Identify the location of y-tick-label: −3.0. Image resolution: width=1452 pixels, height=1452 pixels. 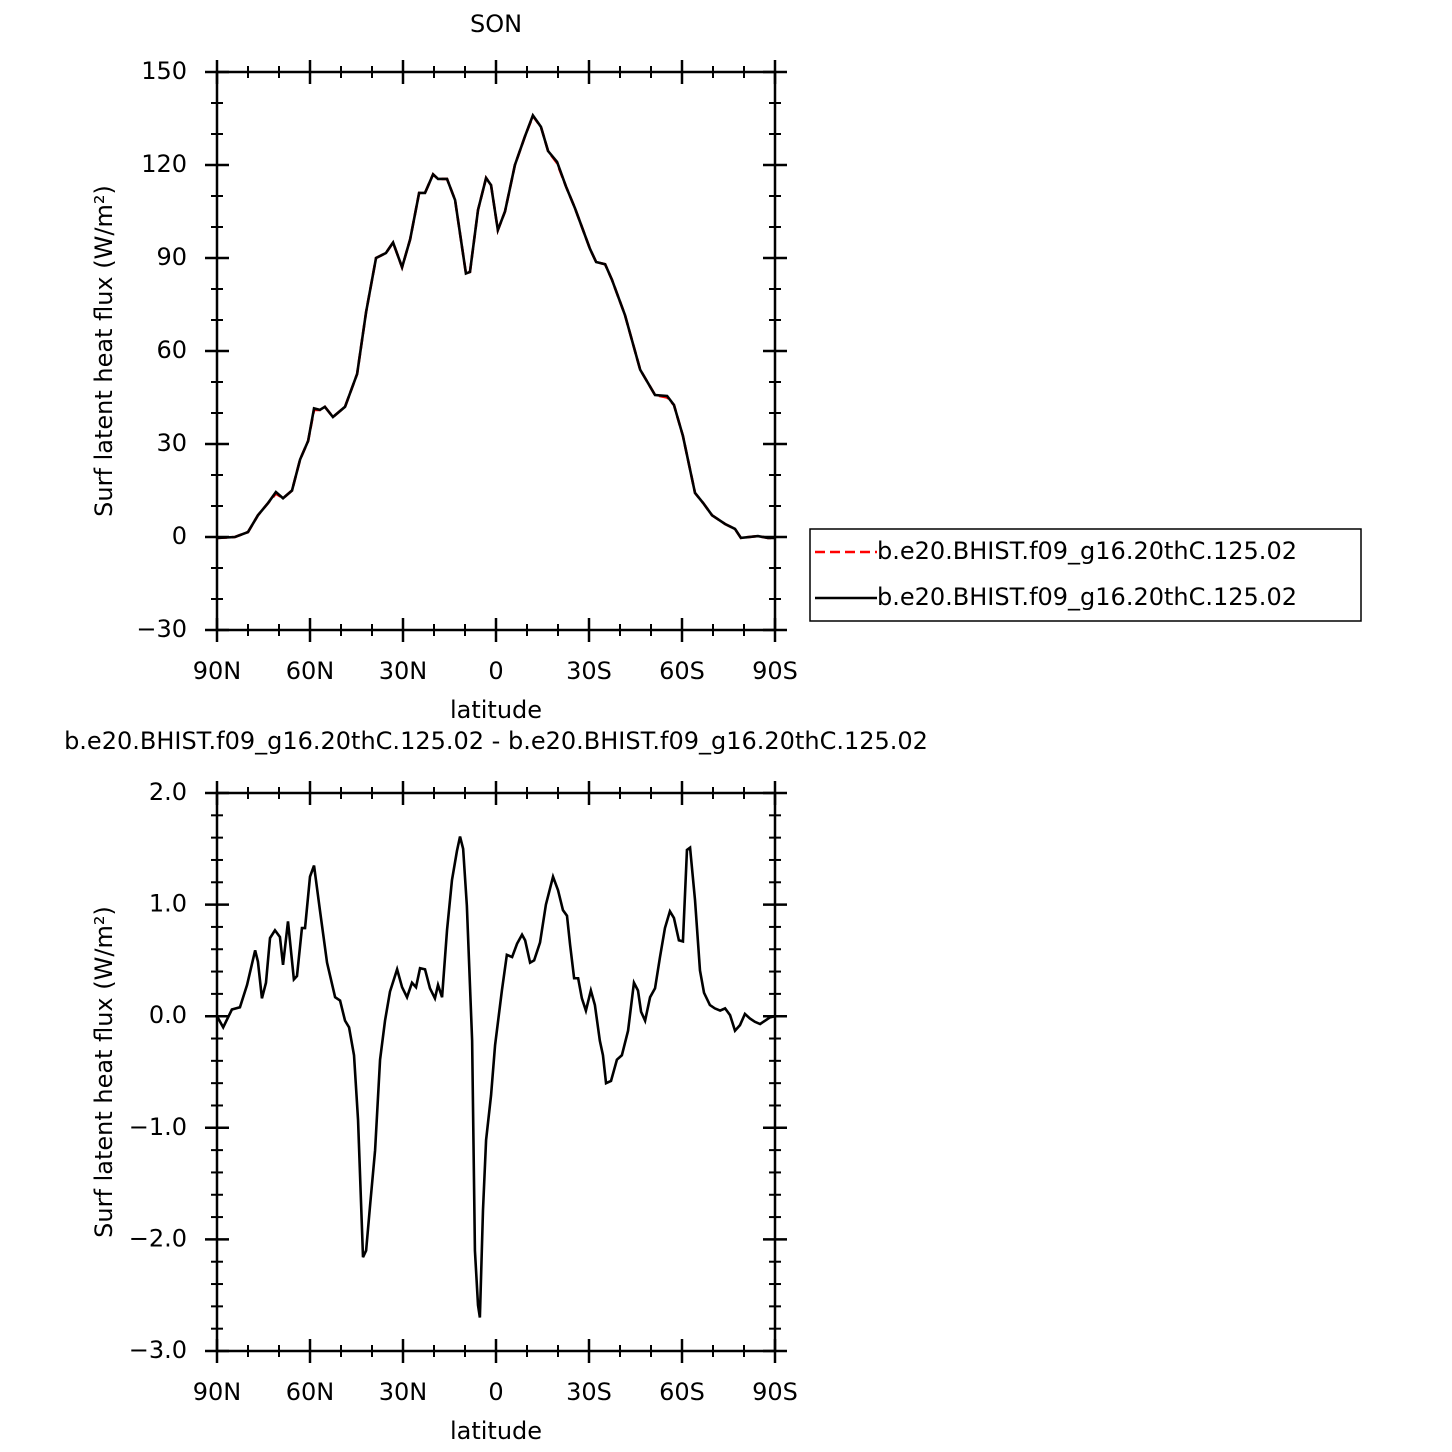
(158, 1350).